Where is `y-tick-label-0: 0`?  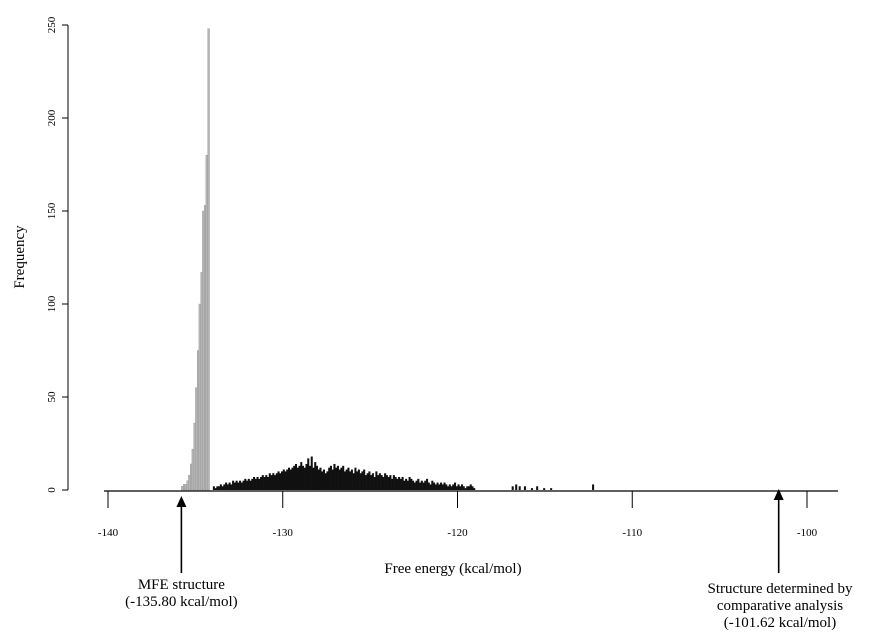 y-tick-label-0: 0 is located at coordinates (52, 490).